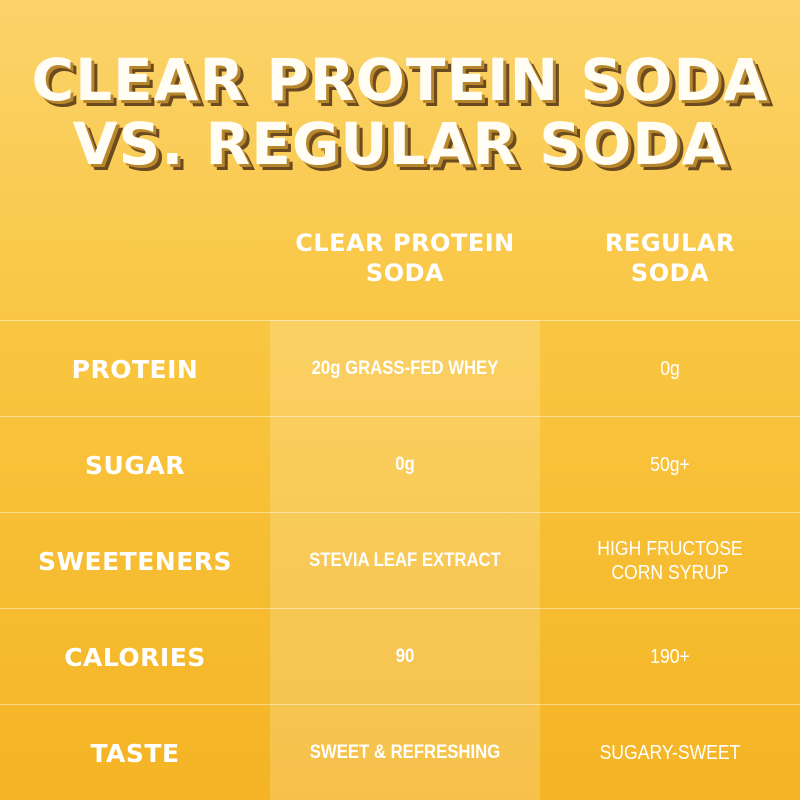 Image resolution: width=800 pixels, height=800 pixels. Describe the element at coordinates (400, 144) in the screenshot. I see `title-line-2: VS. REGULAR SODA` at that location.